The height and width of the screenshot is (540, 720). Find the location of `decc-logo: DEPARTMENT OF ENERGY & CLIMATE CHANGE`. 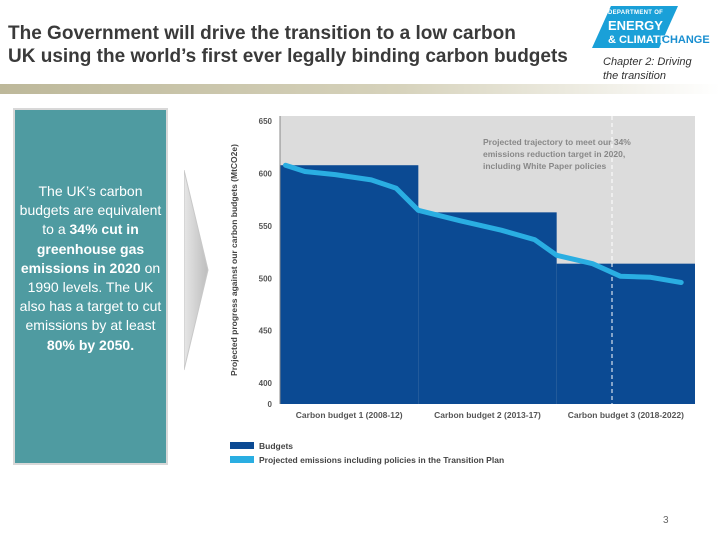

decc-logo: DEPARTMENT OF ENERGY & CLIMATE CHANGE is located at coordinates (654, 28).